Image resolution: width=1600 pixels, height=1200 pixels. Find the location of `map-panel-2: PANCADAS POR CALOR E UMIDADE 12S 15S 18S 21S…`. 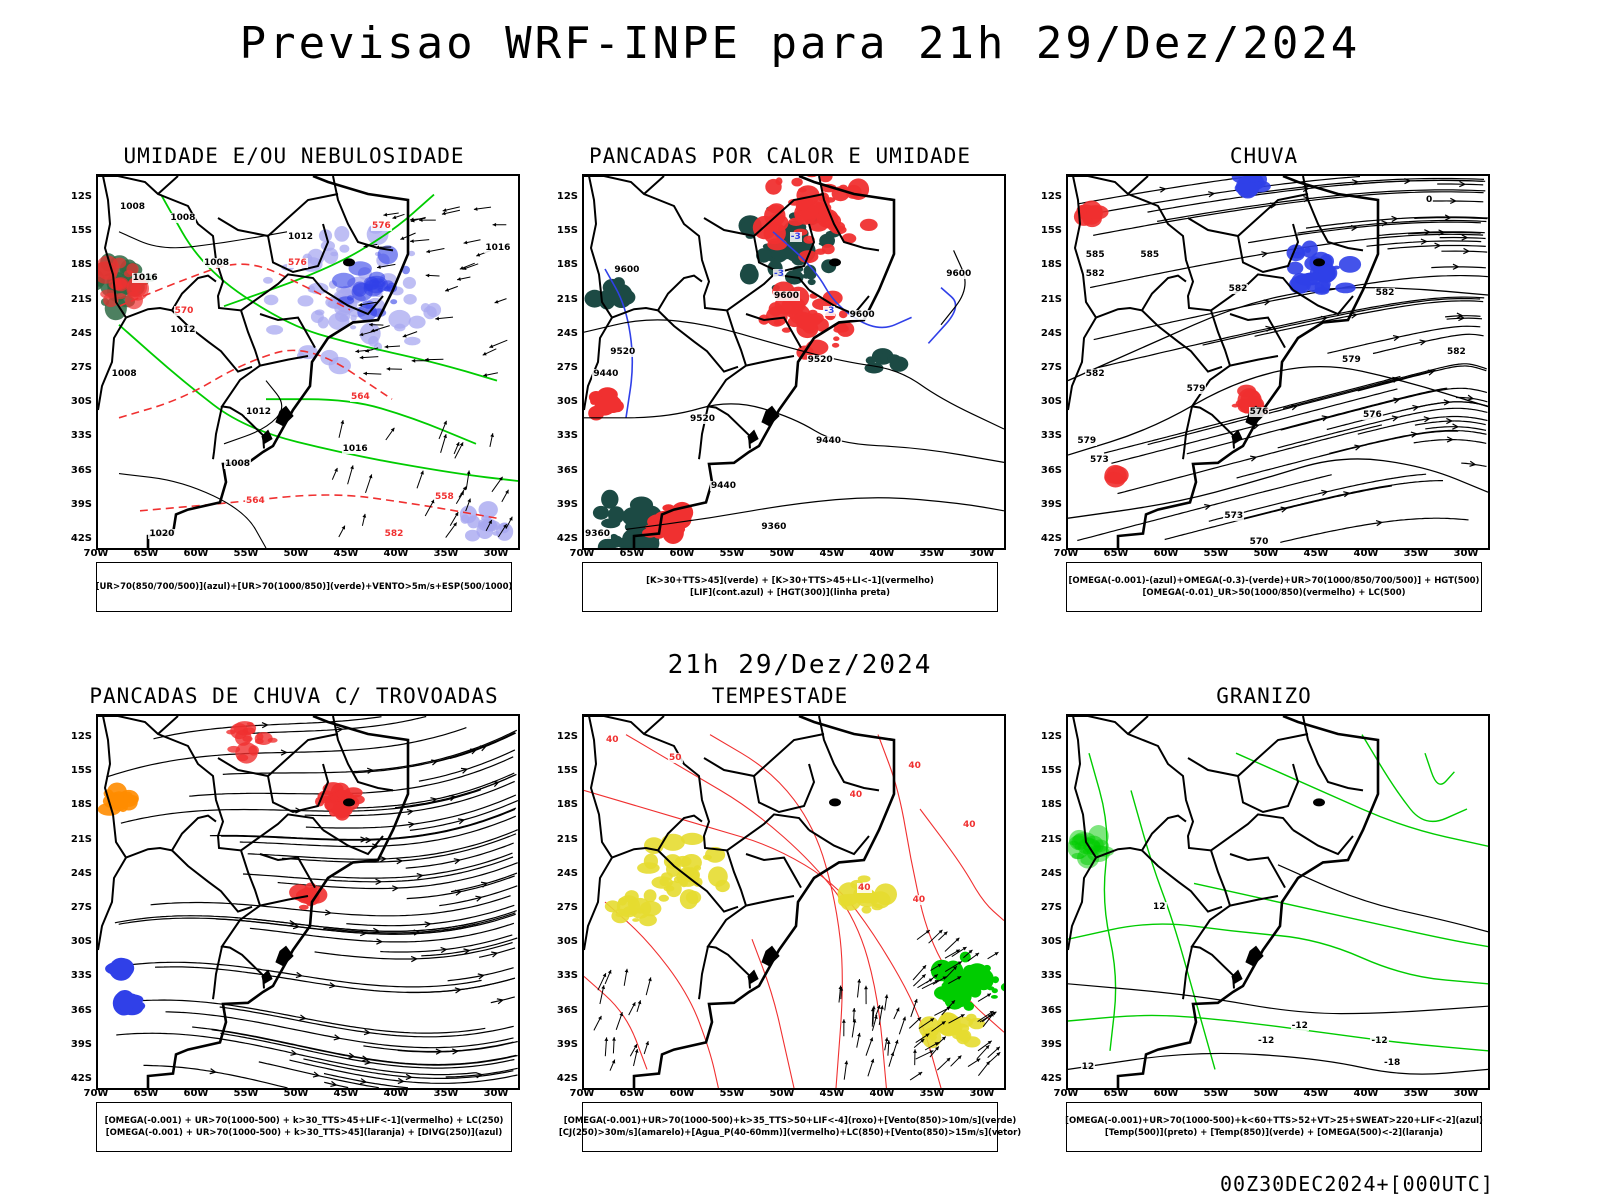

map-panel-2: PANCADAS POR CALOR E UMIDADE 12S 15S 18S 21S… is located at coordinates (780, 394).